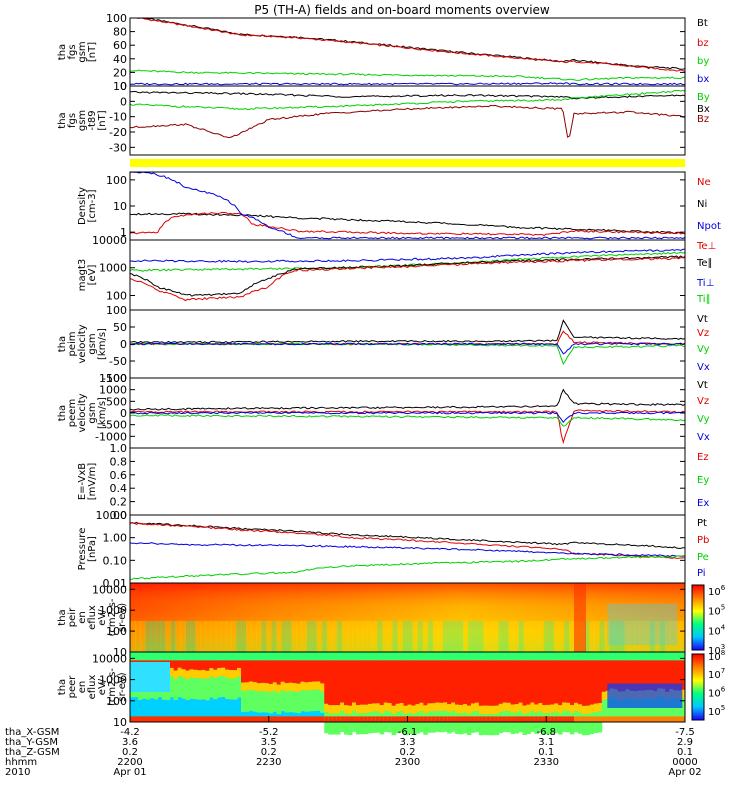 Image resolution: width=750 pixels, height=800 pixels. What do you see at coordinates (21, 762) in the screenshot?
I see `xaxis-row-label: hhmm` at bounding box center [21, 762].